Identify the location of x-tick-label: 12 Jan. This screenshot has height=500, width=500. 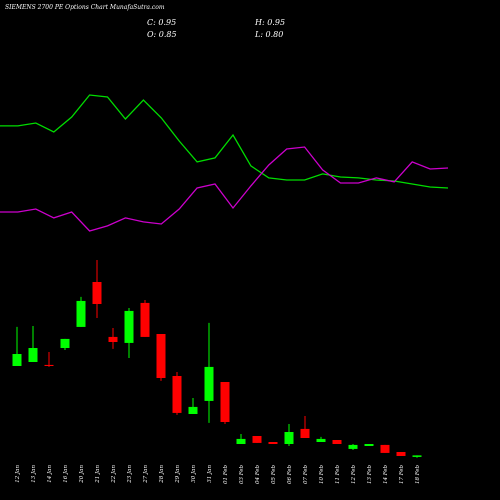
(18, 474).